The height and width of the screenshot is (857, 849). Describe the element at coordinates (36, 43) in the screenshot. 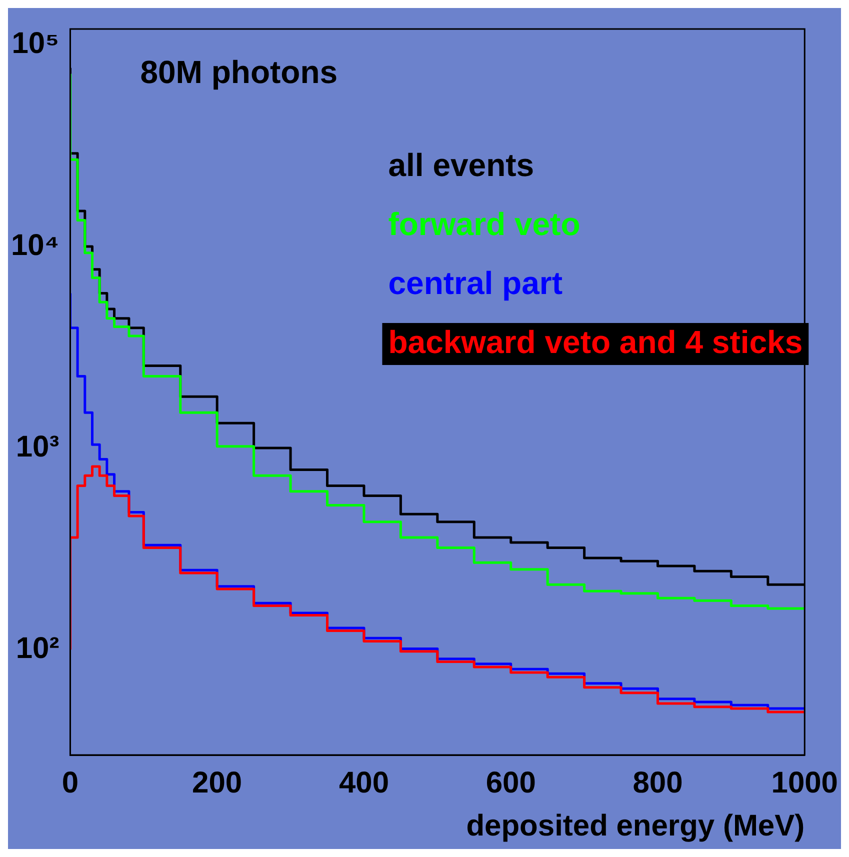

I see `y-tick-label: 10⁵` at that location.